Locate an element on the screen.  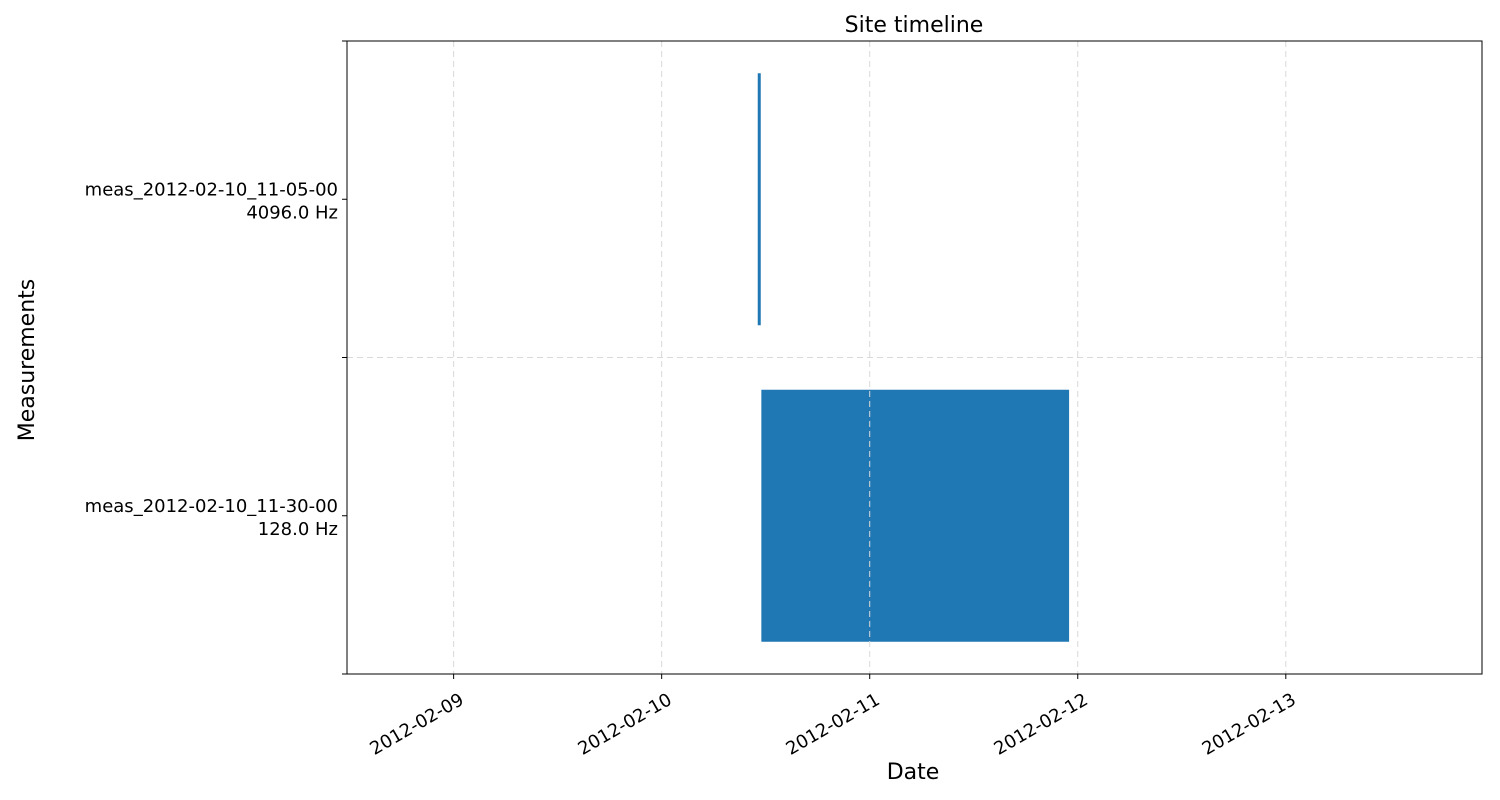
x-axis-label: Date is located at coordinates (913, 772).